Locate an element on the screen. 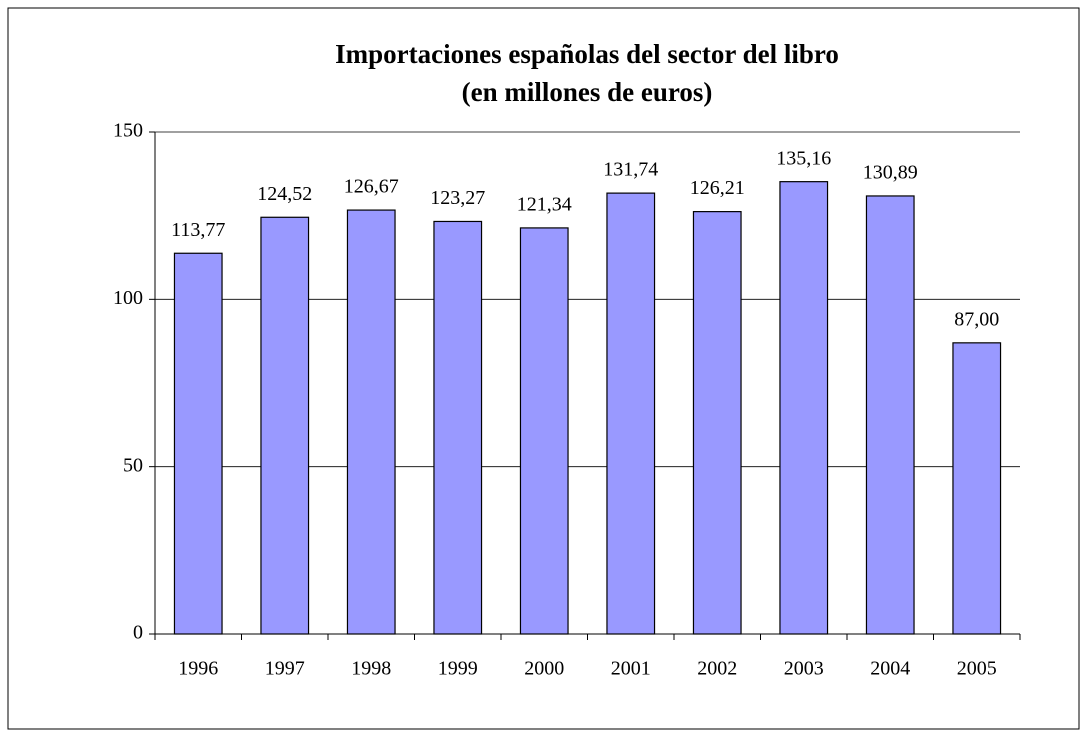  data-label: 135,16 is located at coordinates (803, 158).